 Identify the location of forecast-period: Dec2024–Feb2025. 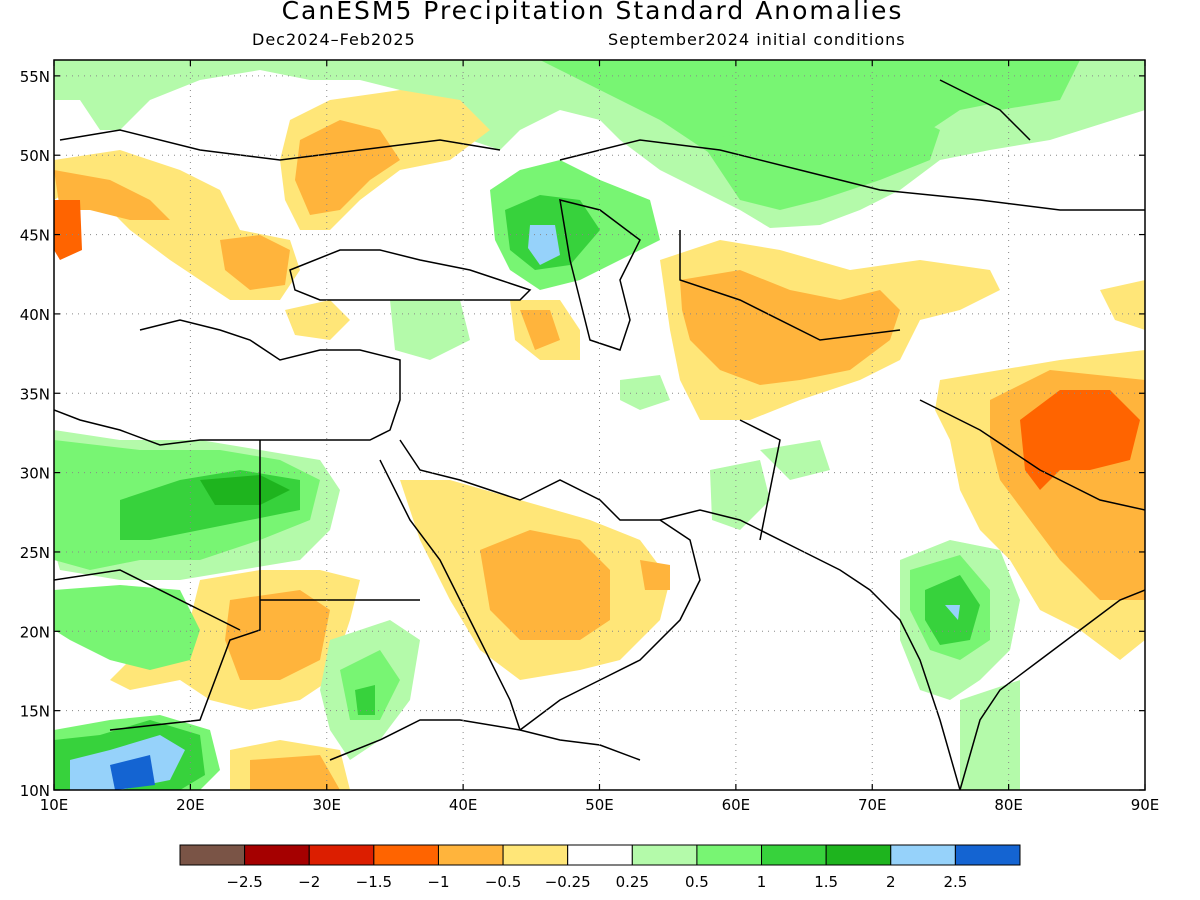
(334, 39).